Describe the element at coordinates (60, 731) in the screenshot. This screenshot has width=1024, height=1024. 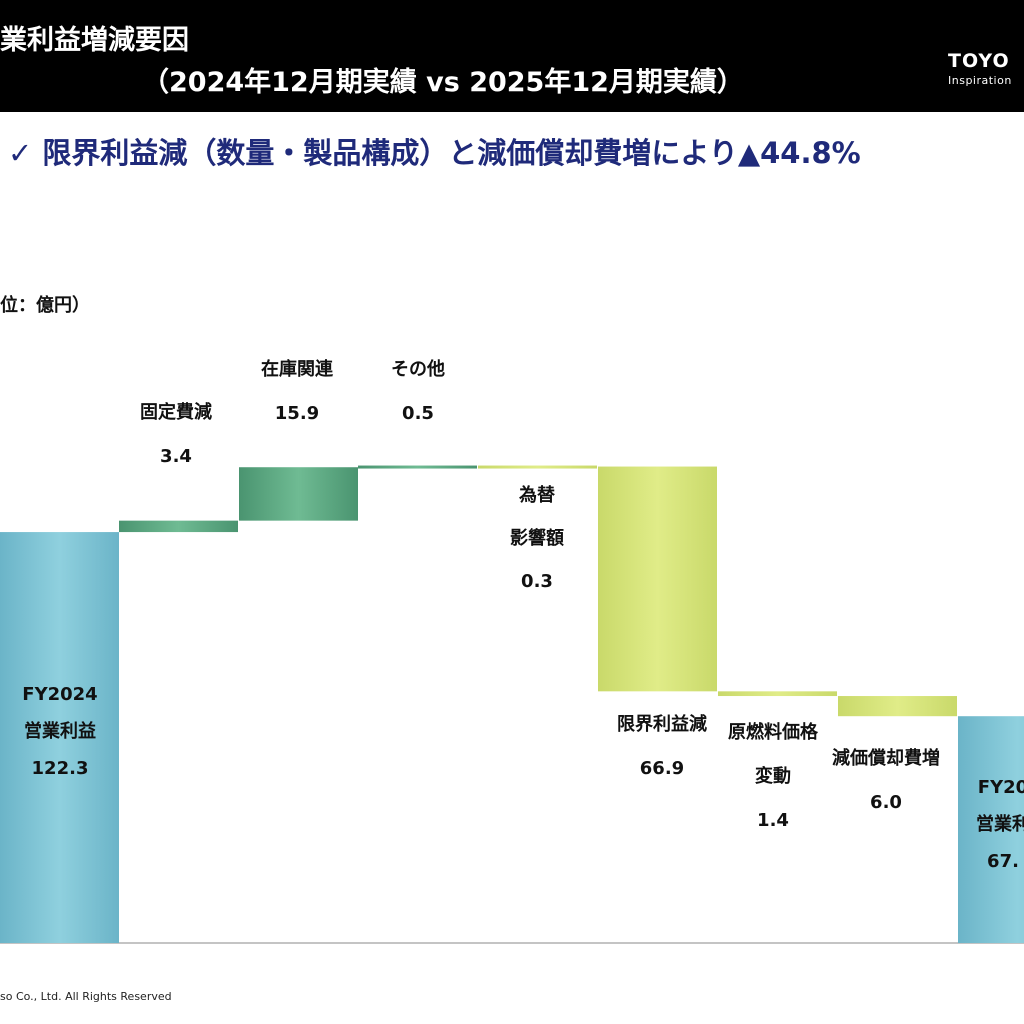
I see `bar-label-0-1: 営業利益` at that location.